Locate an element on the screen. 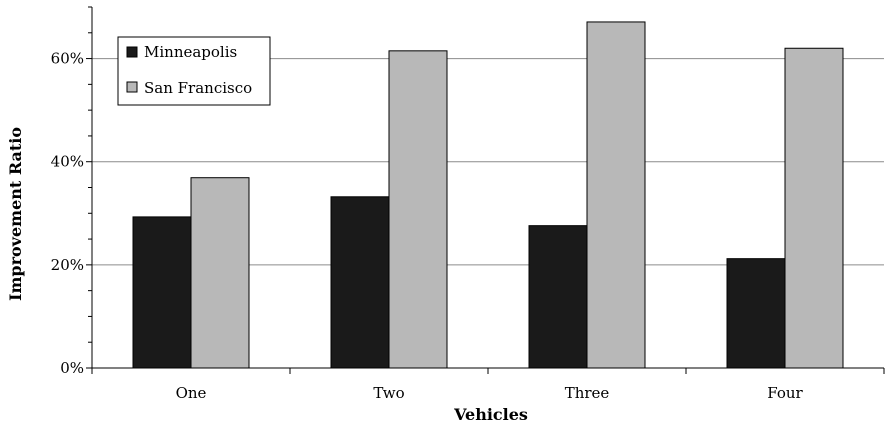  x-tick-labels: One Two Three Four is located at coordinates (490, 393).